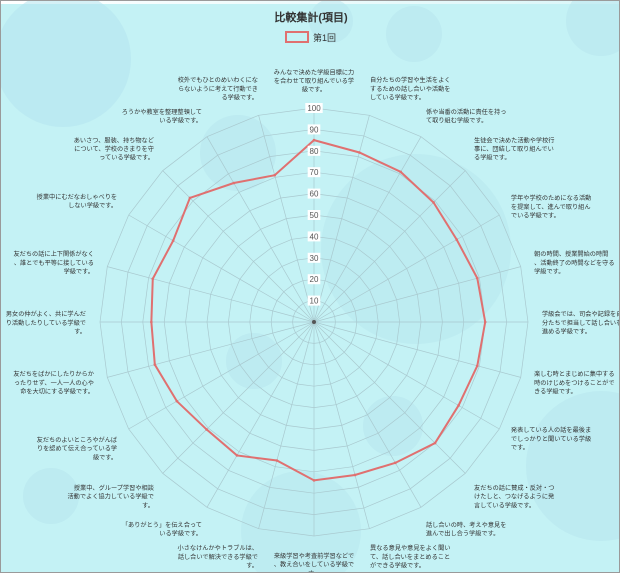  What do you see at coordinates (310, 37) in the screenshot?
I see `legend: 第1回` at bounding box center [310, 37].